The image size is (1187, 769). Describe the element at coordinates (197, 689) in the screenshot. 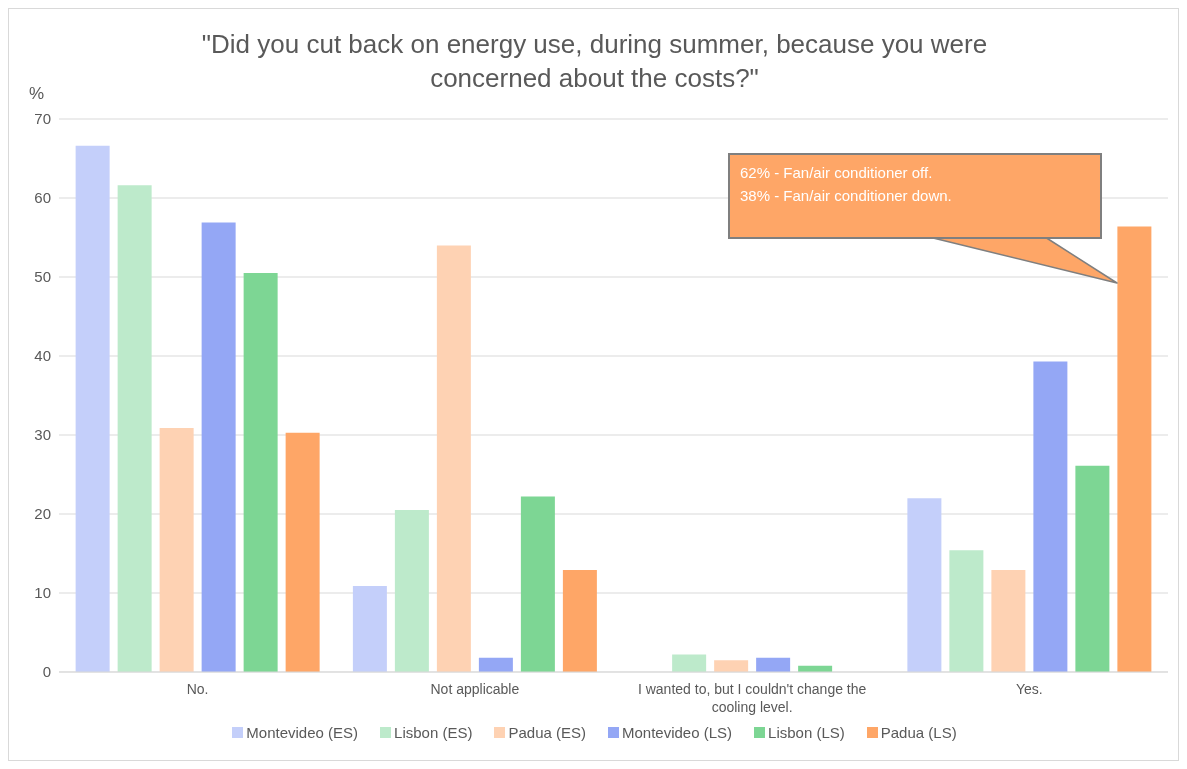

I see `x-tick-label: No.` at that location.